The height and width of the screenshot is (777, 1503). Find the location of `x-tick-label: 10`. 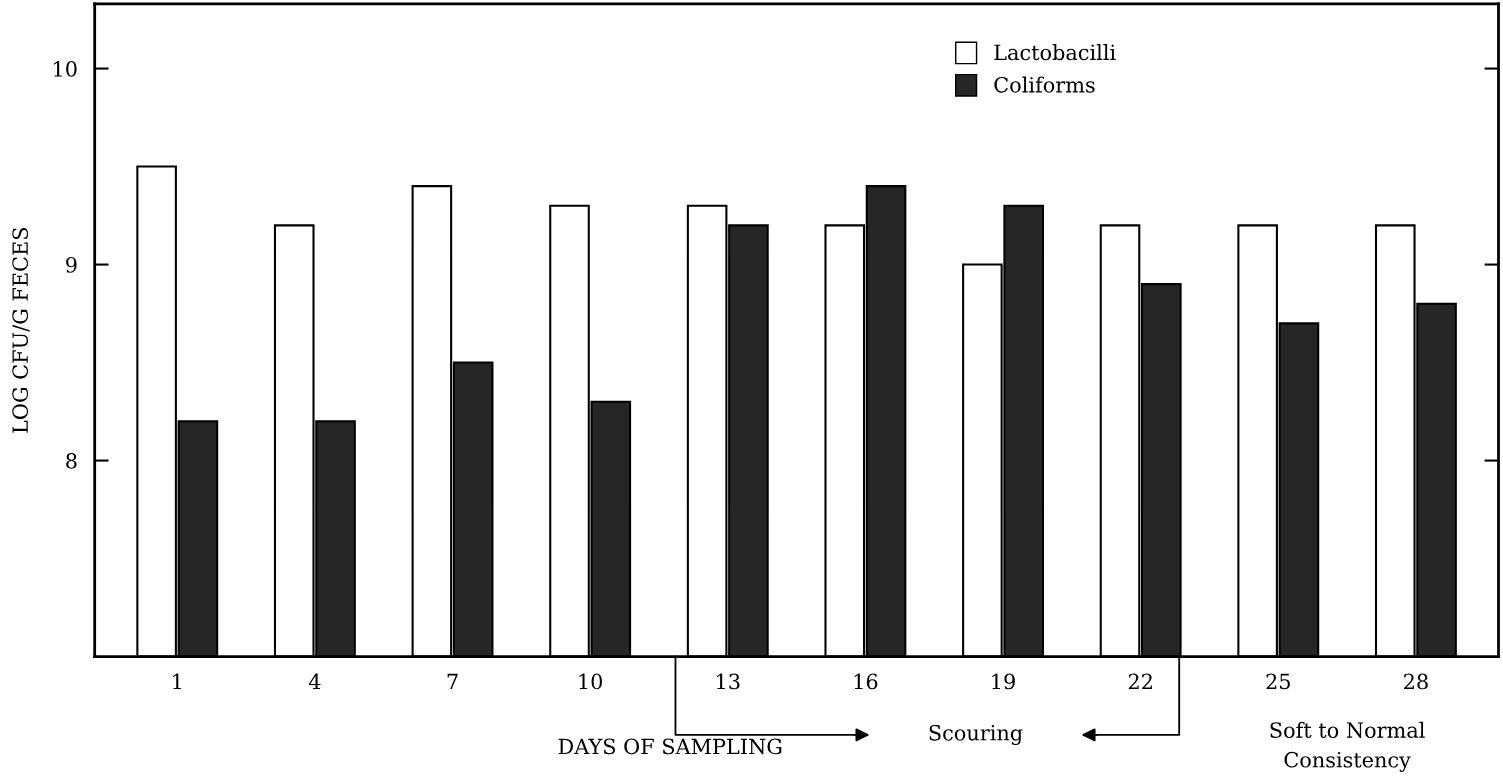

x-tick-label: 10 is located at coordinates (591, 681).